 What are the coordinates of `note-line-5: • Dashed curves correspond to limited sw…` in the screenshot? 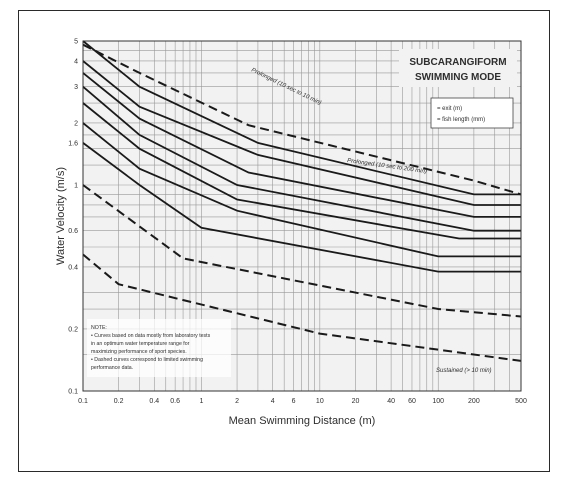 It's located at (147, 360).